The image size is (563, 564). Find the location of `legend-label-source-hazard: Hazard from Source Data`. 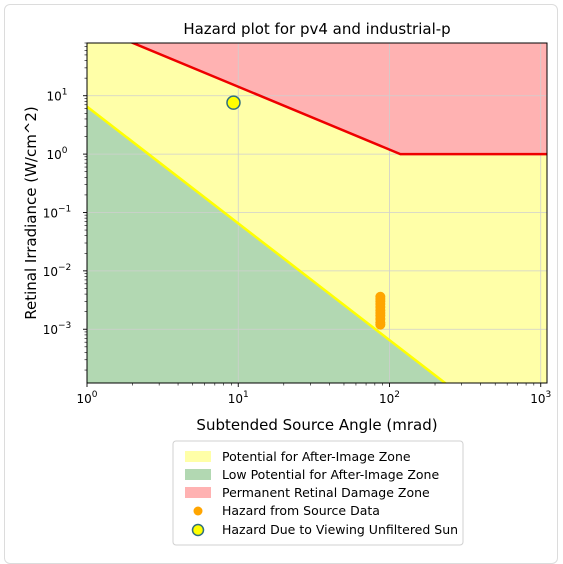

legend-label-source-hazard: Hazard from Source Data is located at coordinates (301, 510).